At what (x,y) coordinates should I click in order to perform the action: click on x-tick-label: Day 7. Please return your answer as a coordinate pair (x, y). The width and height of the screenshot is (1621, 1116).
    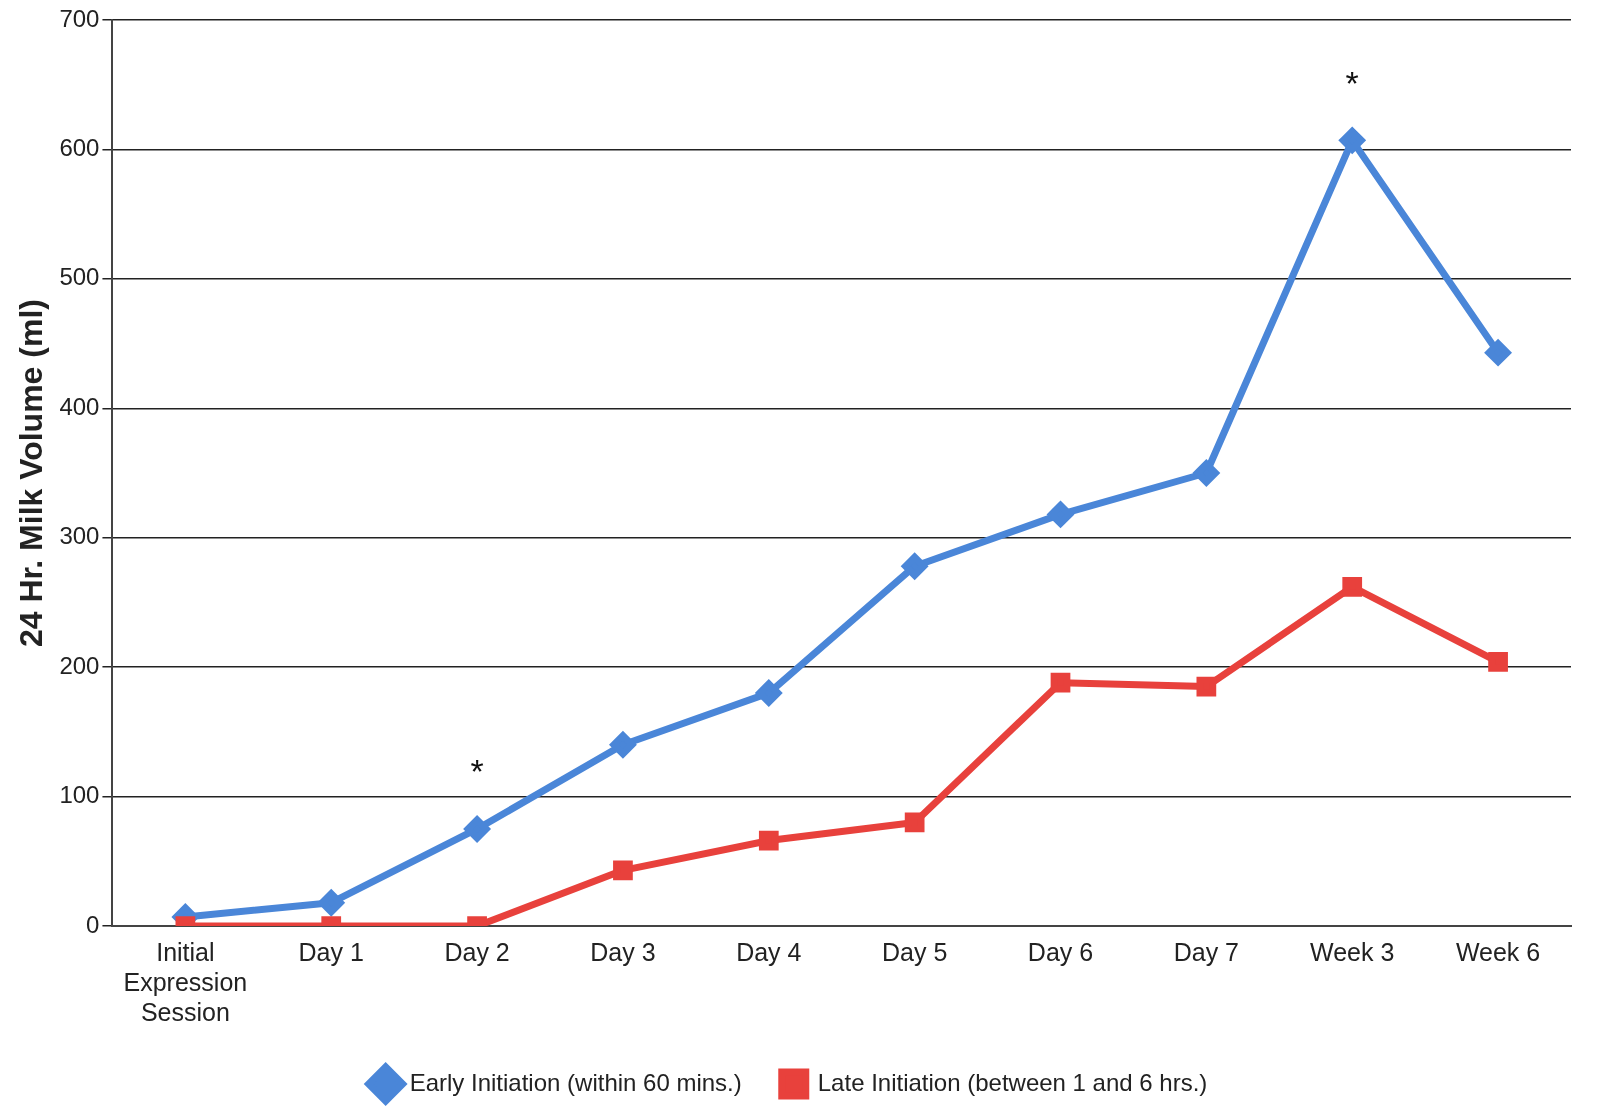
    Looking at the image, I should click on (1206, 951).